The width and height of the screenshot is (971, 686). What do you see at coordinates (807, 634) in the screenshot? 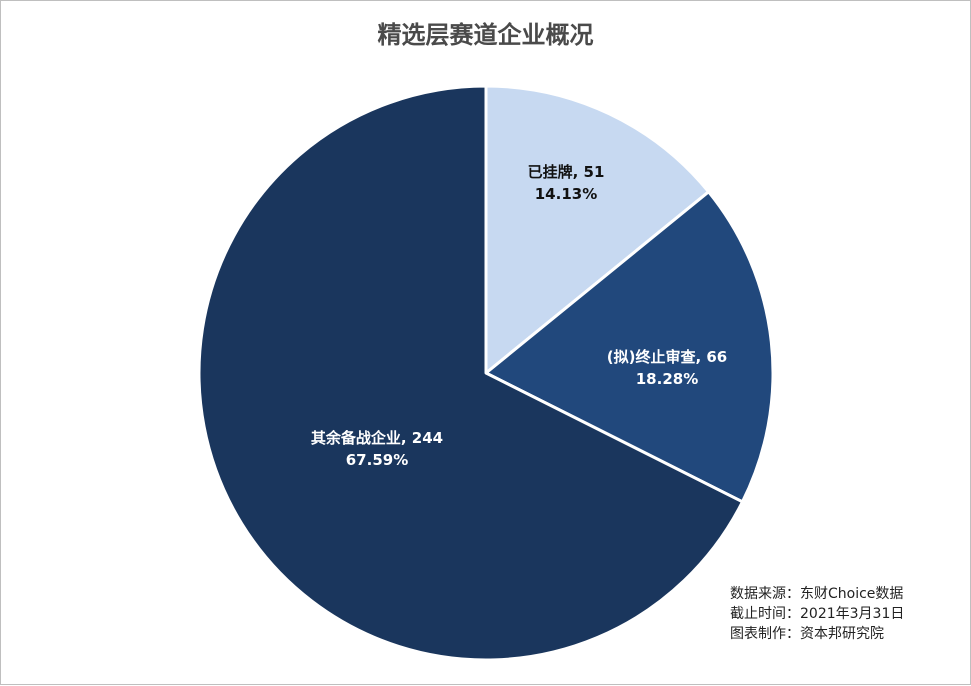
I see `made-by-text: 图表制作：资本邦研究院` at bounding box center [807, 634].